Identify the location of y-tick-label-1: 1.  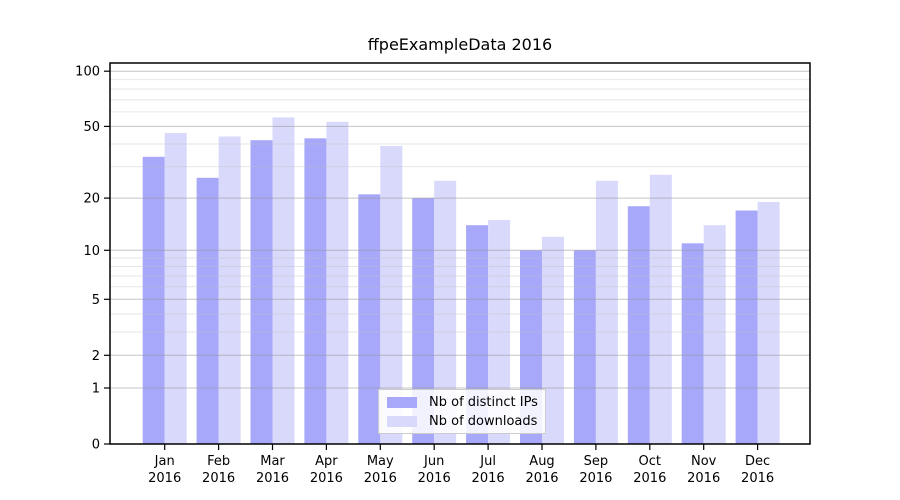
(96, 389).